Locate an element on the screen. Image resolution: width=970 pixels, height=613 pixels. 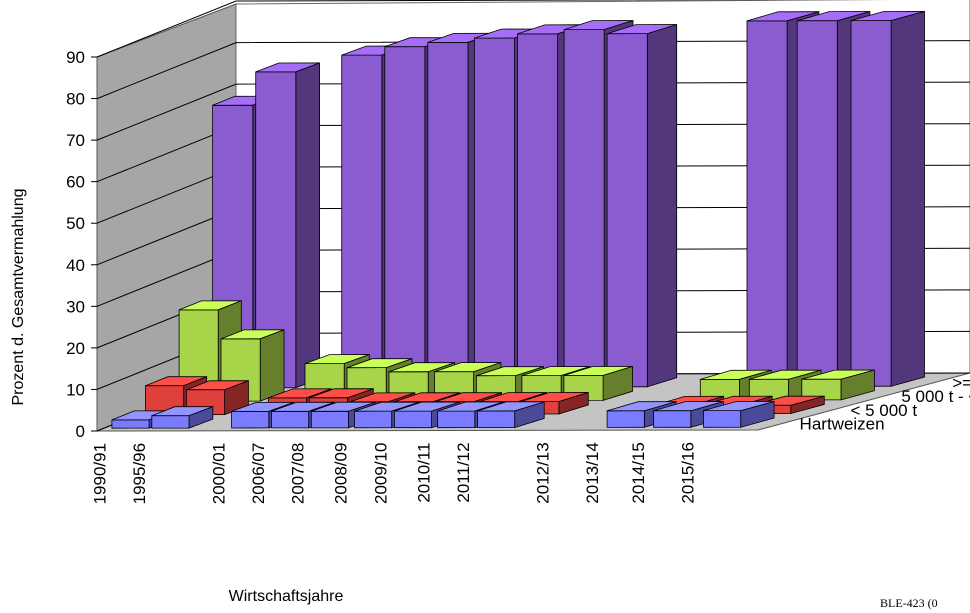
y-tick-label: 80 is located at coordinates (75, 99).